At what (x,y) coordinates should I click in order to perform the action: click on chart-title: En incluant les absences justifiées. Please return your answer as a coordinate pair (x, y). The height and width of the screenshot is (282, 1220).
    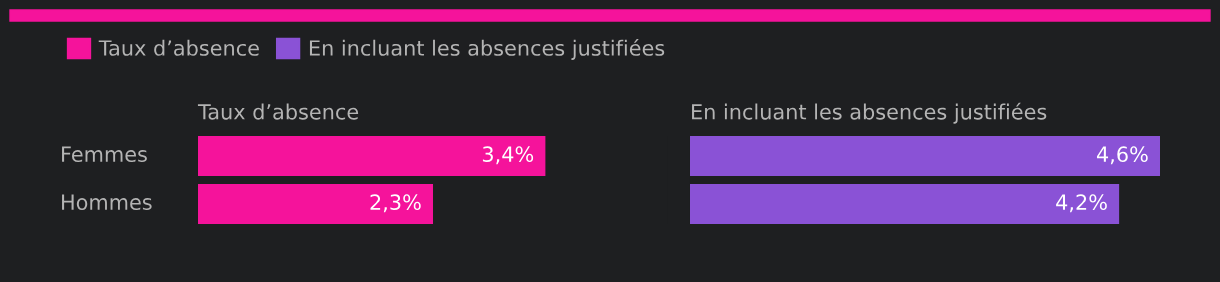
    Looking at the image, I should click on (869, 113).